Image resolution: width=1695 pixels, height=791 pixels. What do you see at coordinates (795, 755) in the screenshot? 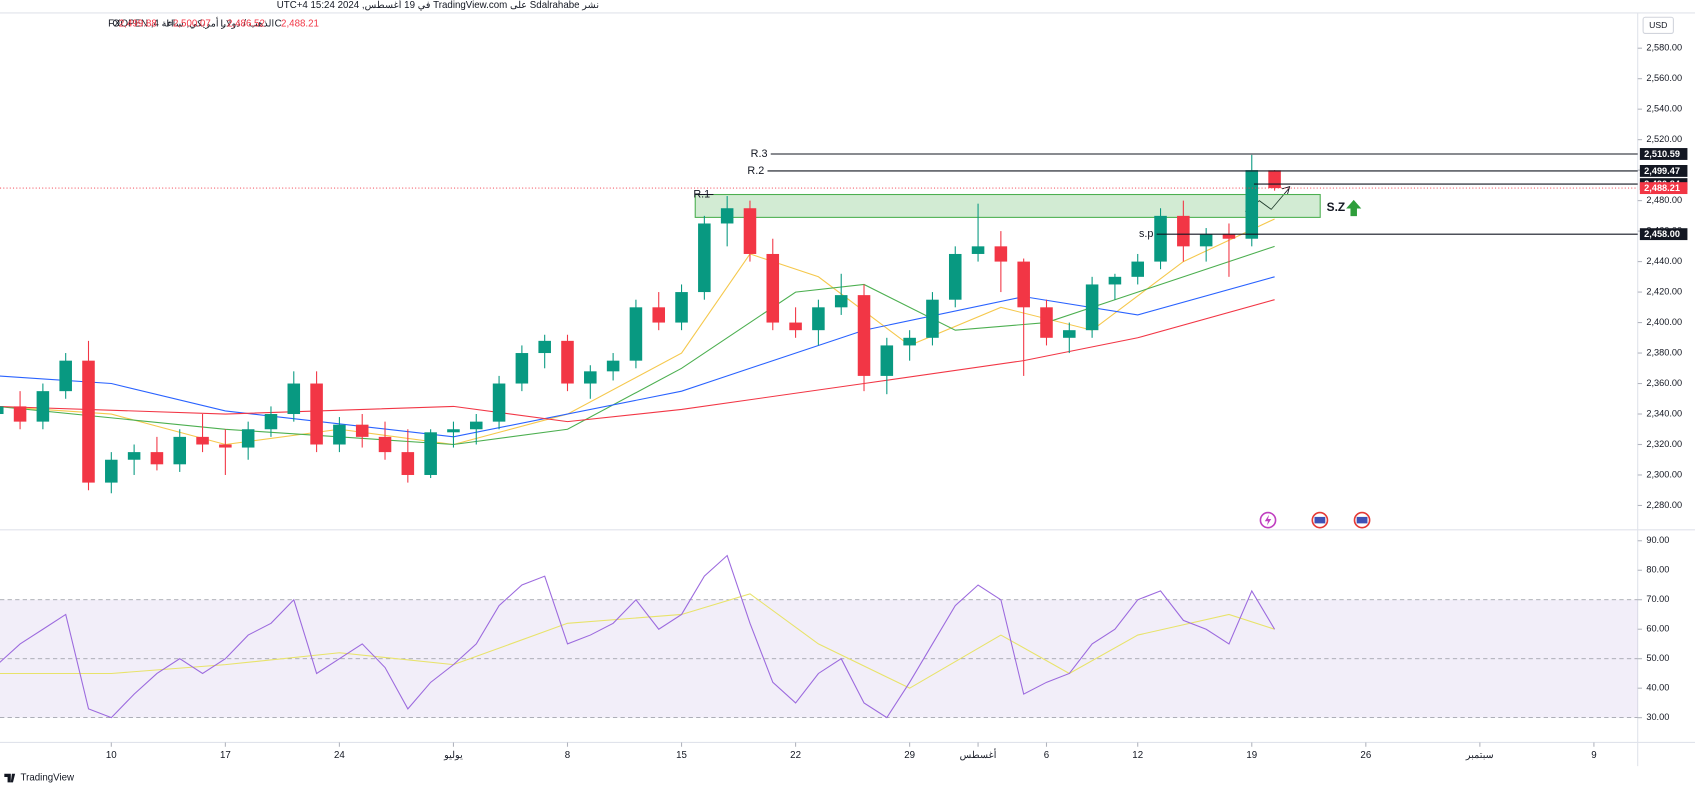
I see `x-tick-label: 22` at bounding box center [795, 755].